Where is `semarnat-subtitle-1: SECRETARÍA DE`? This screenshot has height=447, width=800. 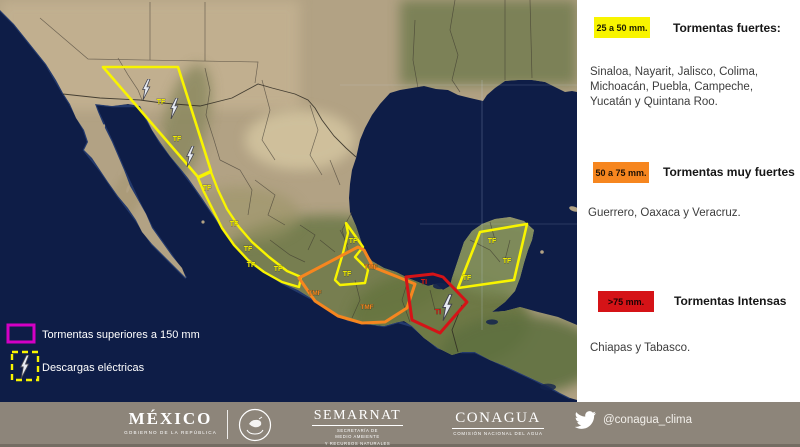 semarnat-subtitle-1: SECRETARÍA DE is located at coordinates (357, 430).